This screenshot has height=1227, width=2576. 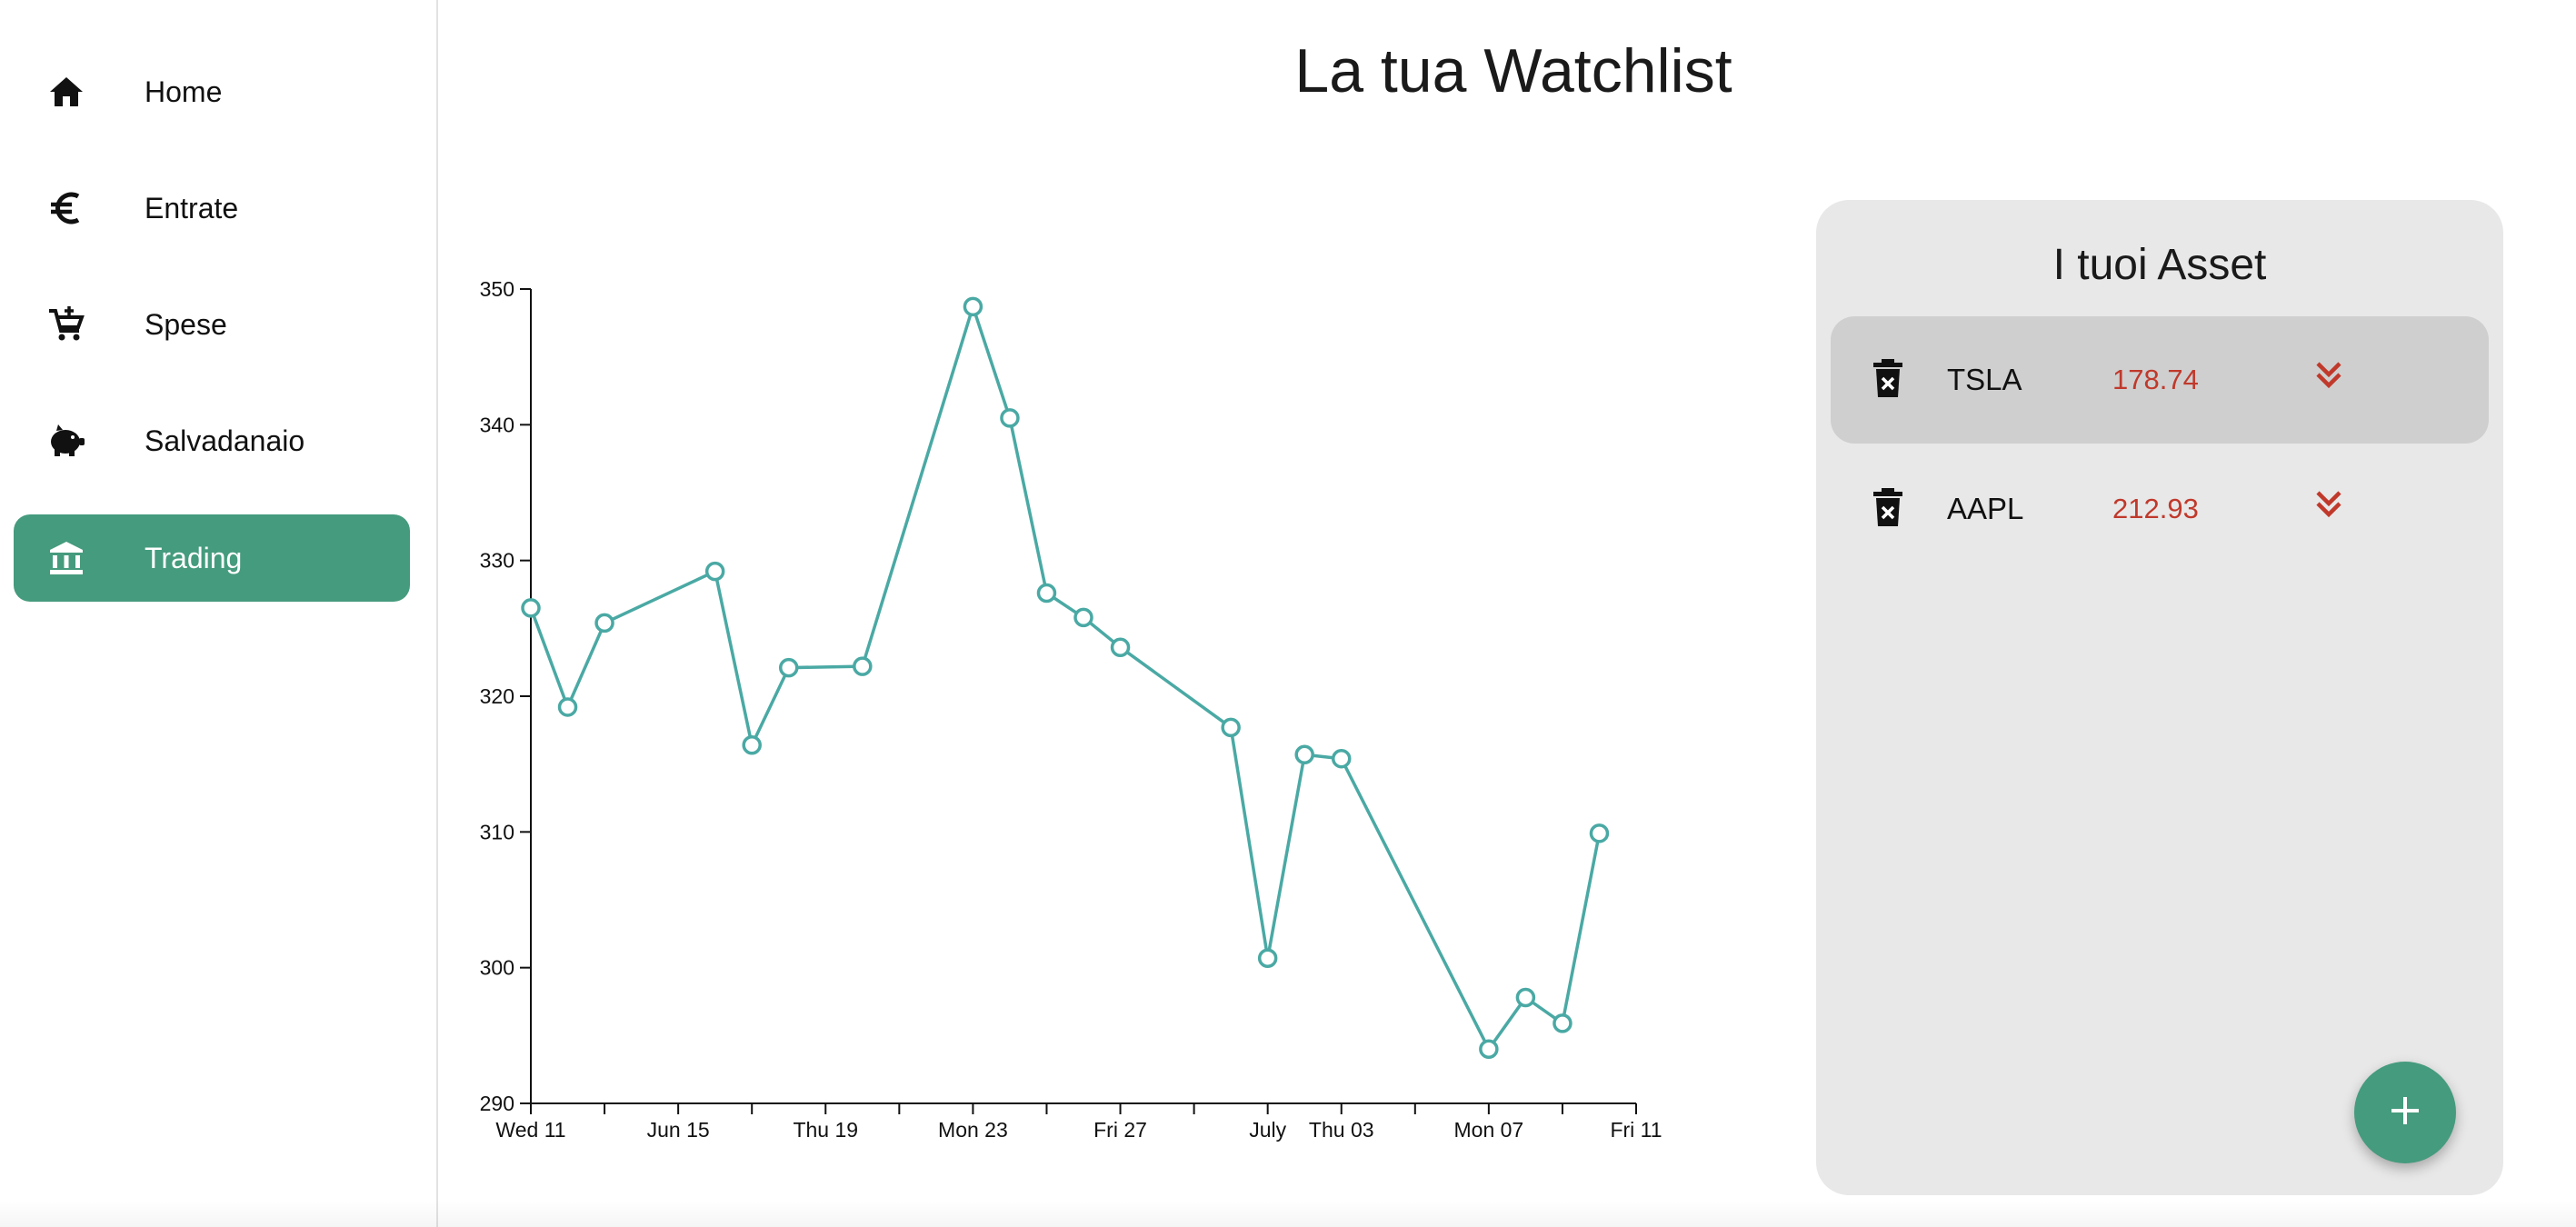 I want to click on x-tick-label: Jun 15, so click(x=678, y=1130).